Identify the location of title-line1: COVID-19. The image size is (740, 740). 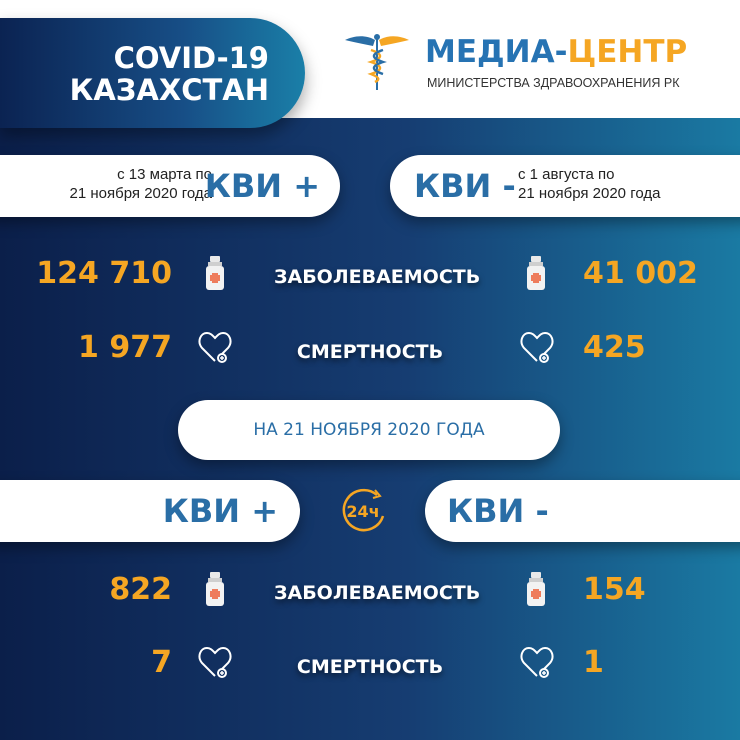
(191, 58).